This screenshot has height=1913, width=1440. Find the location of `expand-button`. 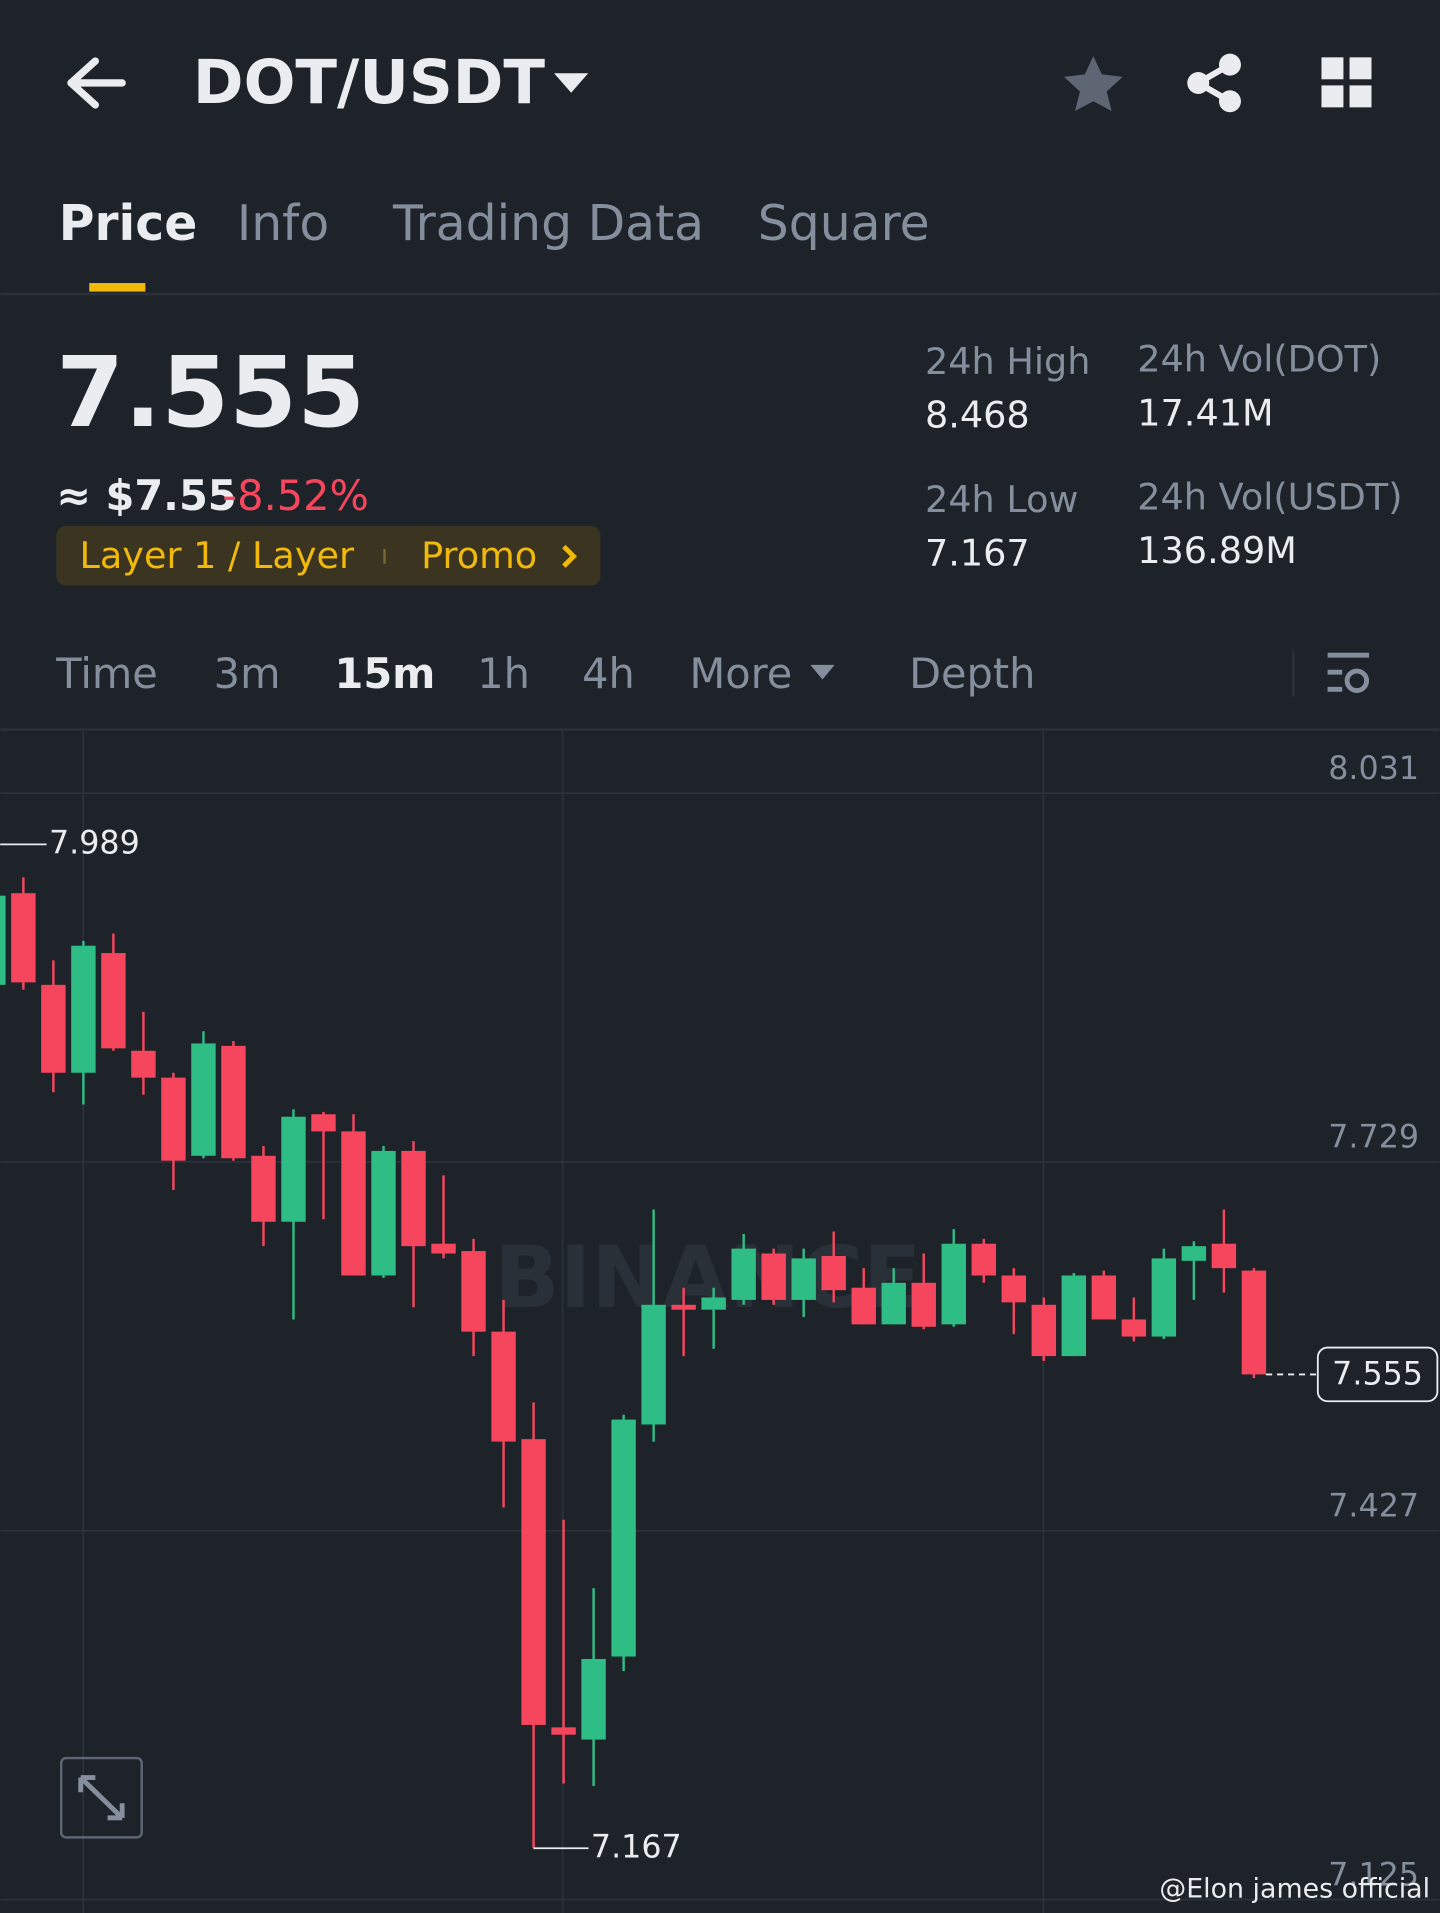

expand-button is located at coordinates (101, 1797).